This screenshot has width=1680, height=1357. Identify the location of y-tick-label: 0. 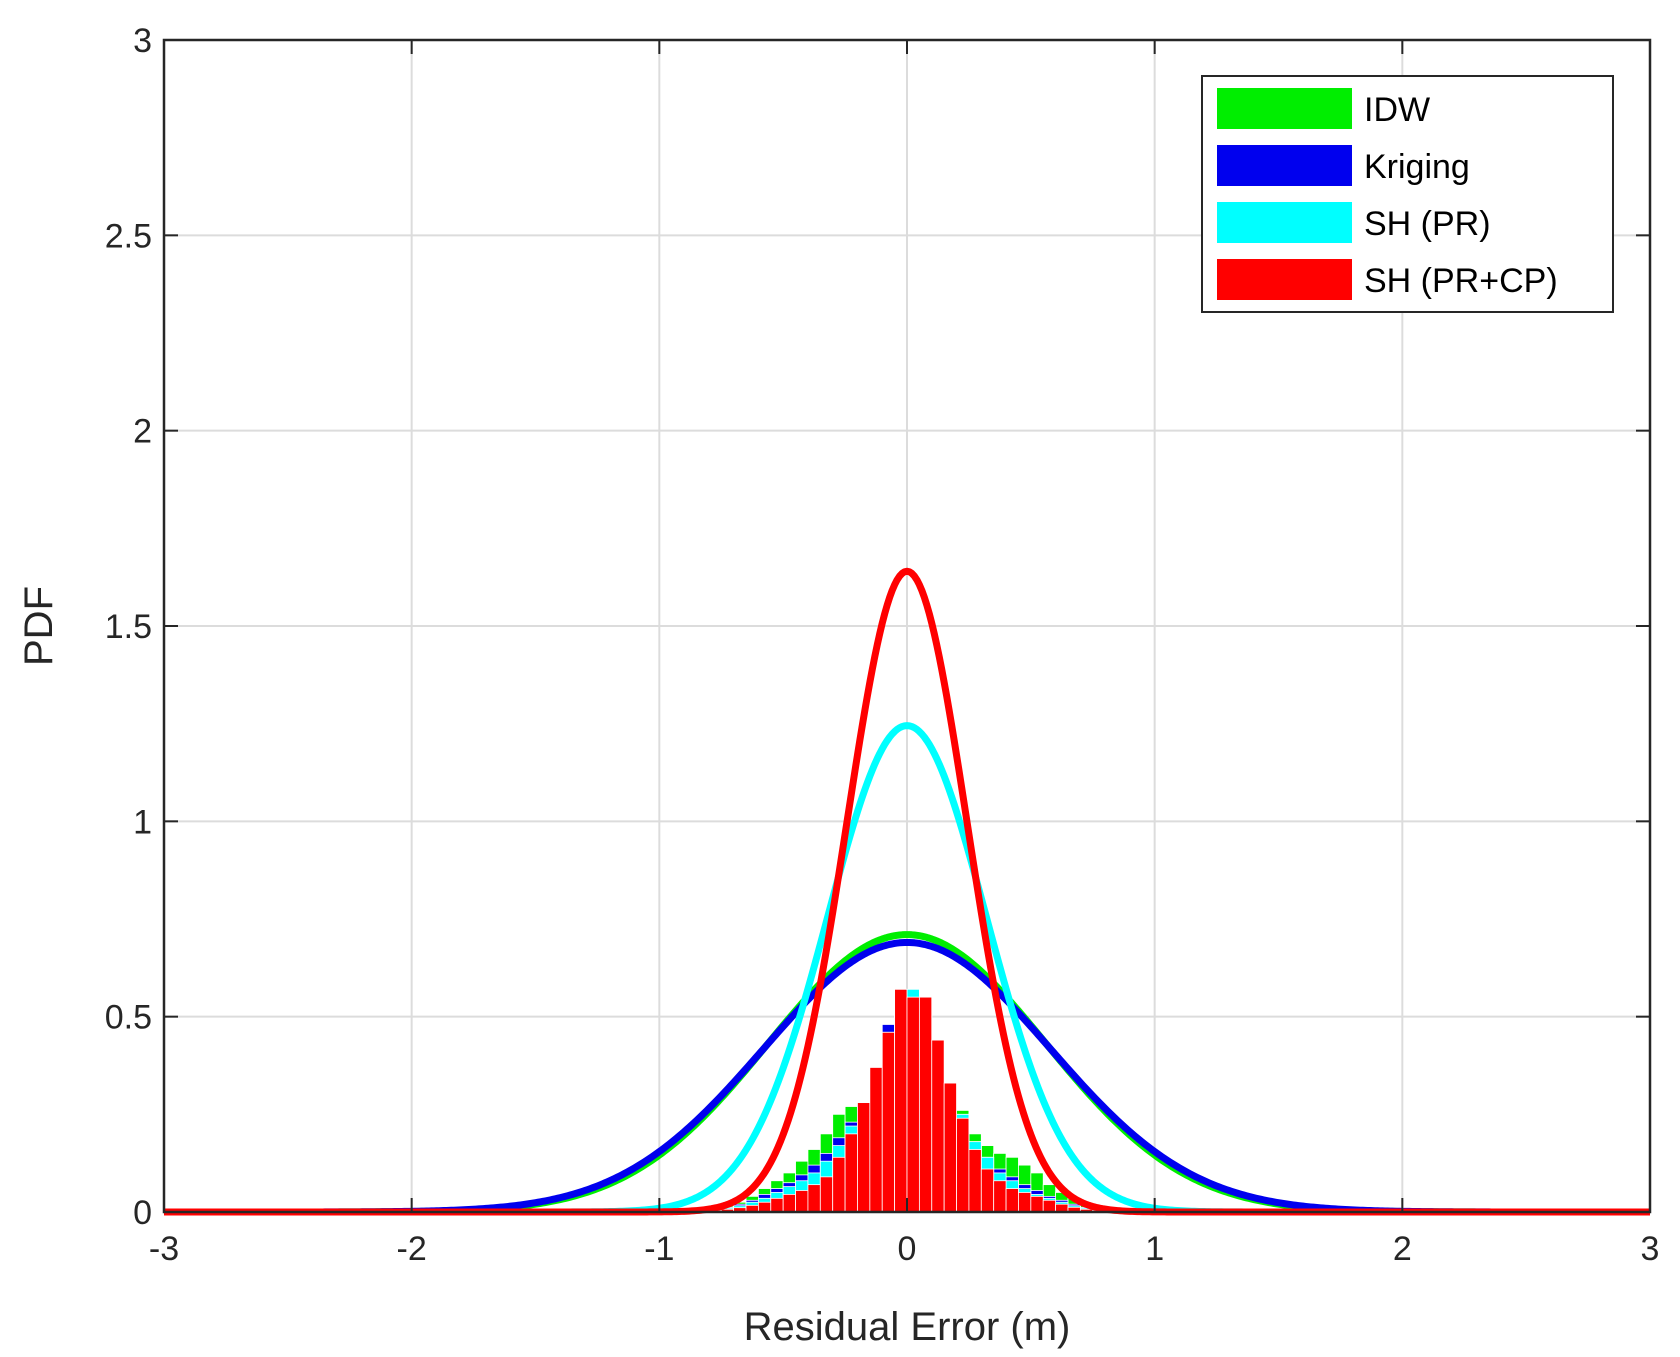
(142, 1213).